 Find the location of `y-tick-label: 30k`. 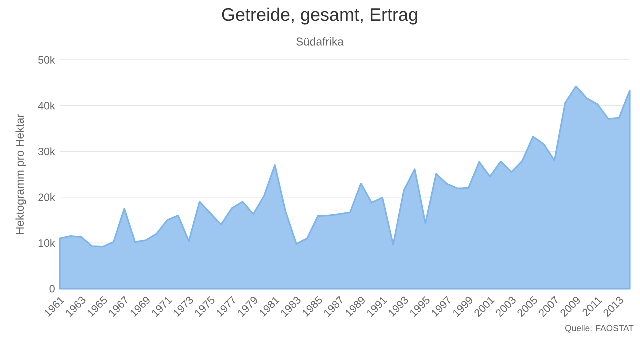

y-tick-label: 30k is located at coordinates (47, 152).